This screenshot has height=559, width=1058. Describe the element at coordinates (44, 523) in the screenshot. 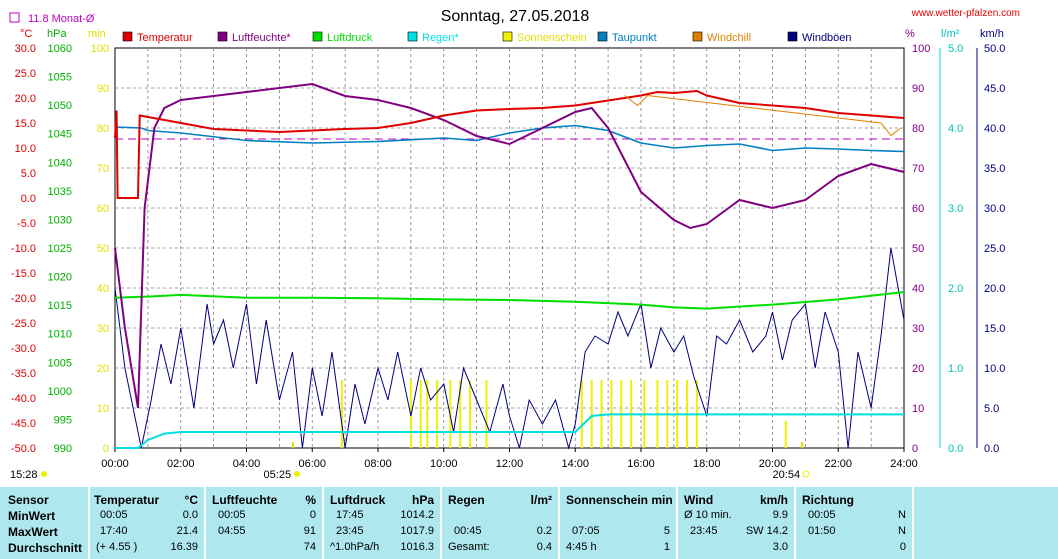

I see `col-sensor: Sensor MinWert MaxWert Durchschnitt` at that location.